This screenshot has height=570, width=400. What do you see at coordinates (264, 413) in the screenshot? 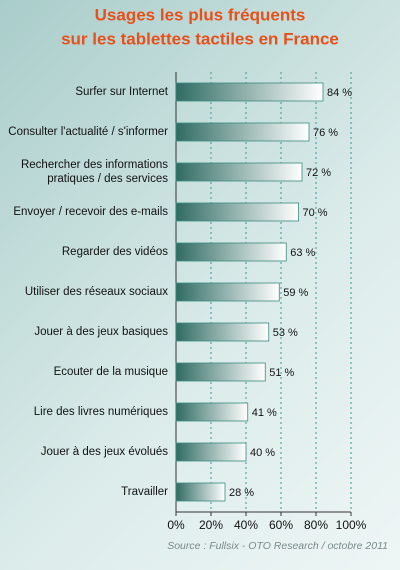
I see `value-label: 41 %` at bounding box center [264, 413].